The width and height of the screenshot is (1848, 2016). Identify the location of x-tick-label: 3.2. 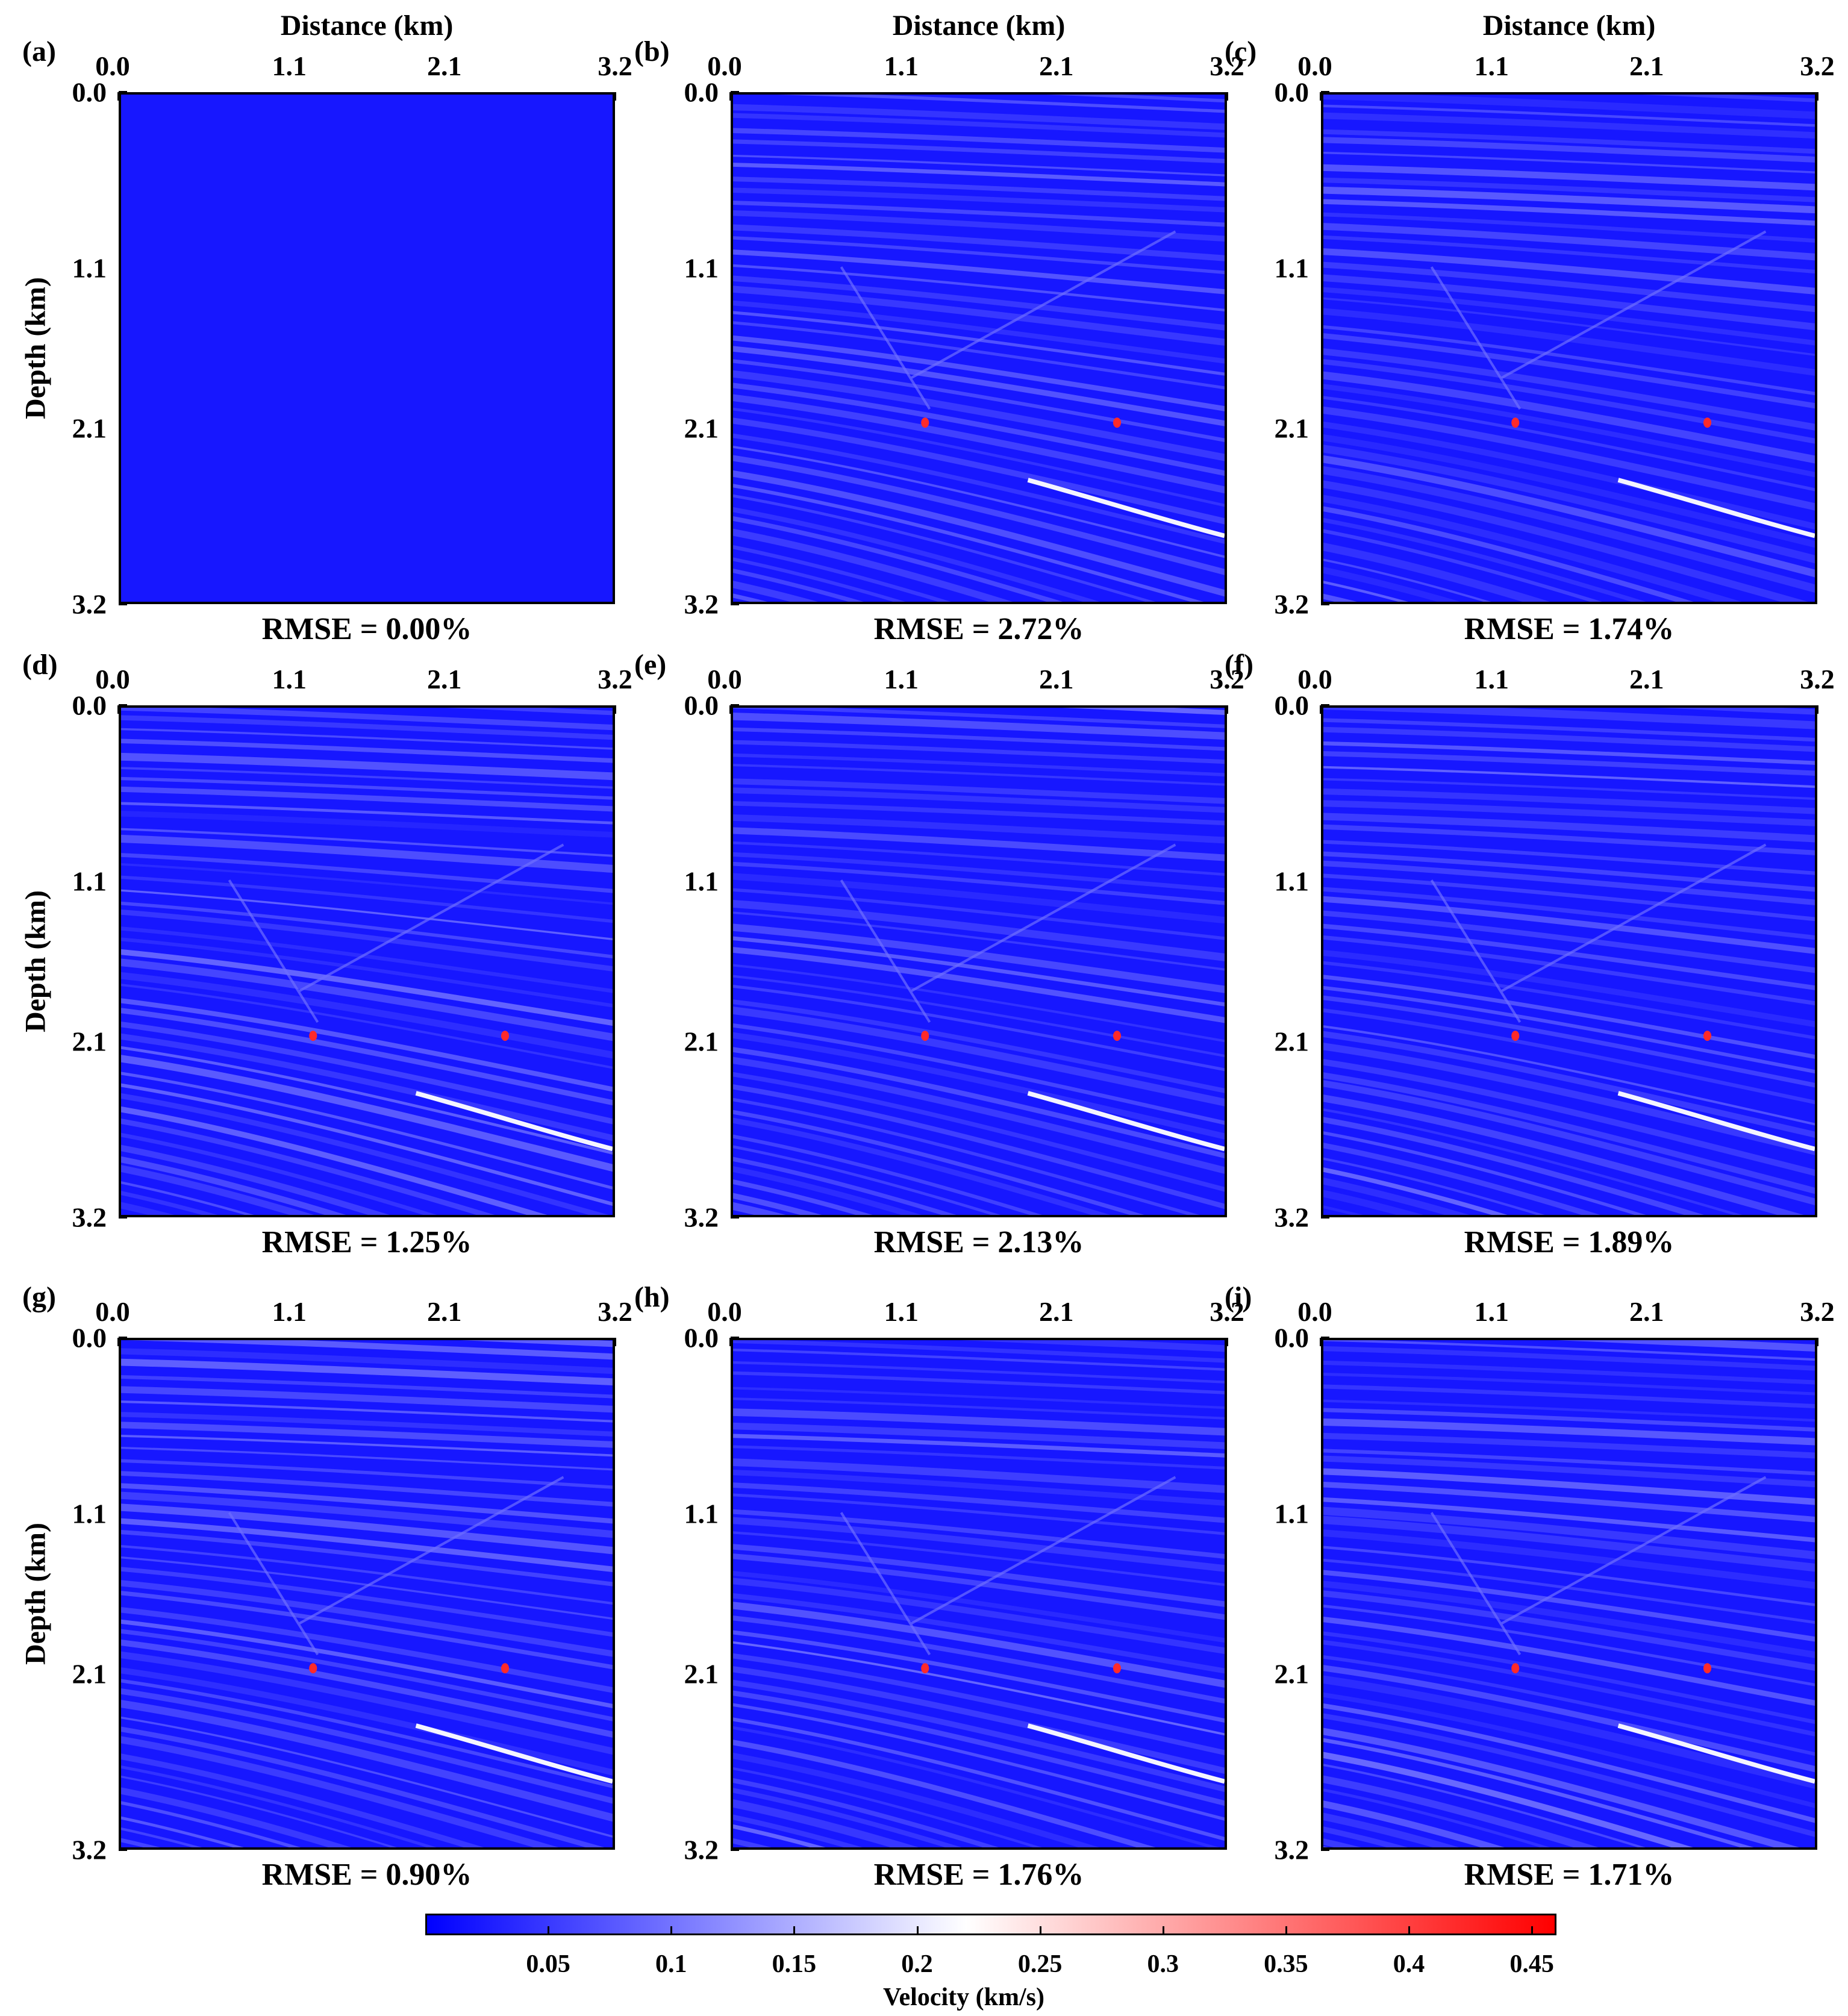
(1227, 1311).